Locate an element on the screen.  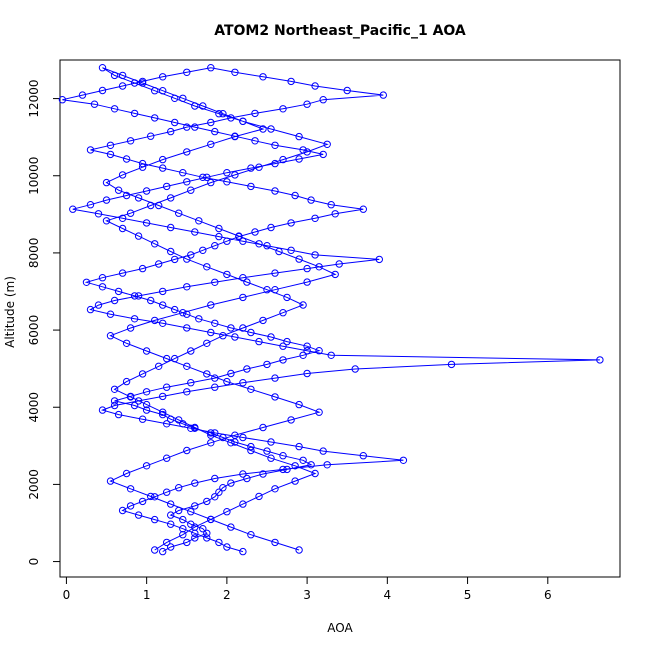
y-tick-label: 6000 is located at coordinates (34, 330).